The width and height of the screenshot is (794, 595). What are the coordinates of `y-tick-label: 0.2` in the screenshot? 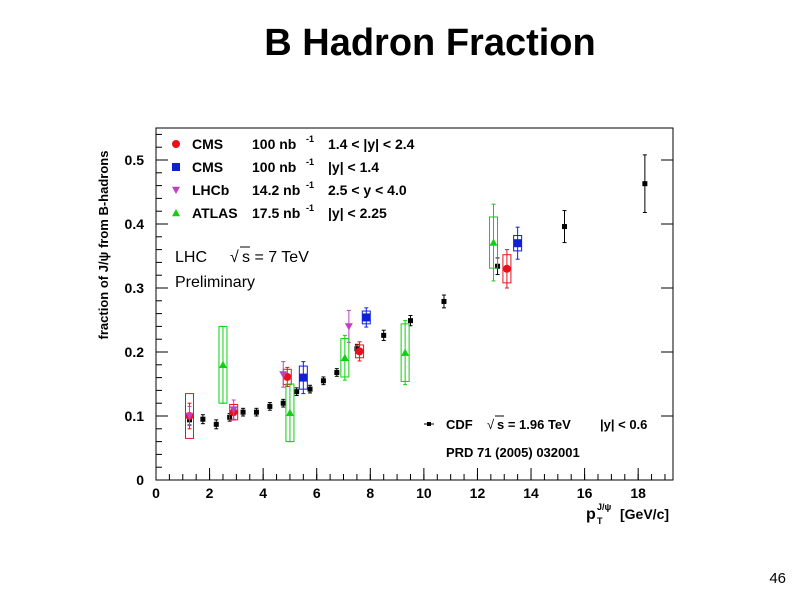 It's located at (135, 352).